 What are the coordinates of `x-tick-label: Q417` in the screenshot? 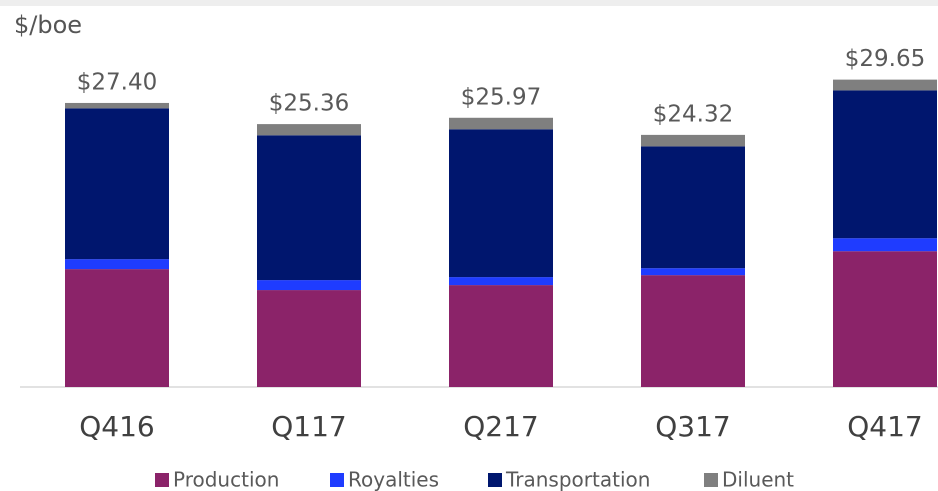 It's located at (884, 426).